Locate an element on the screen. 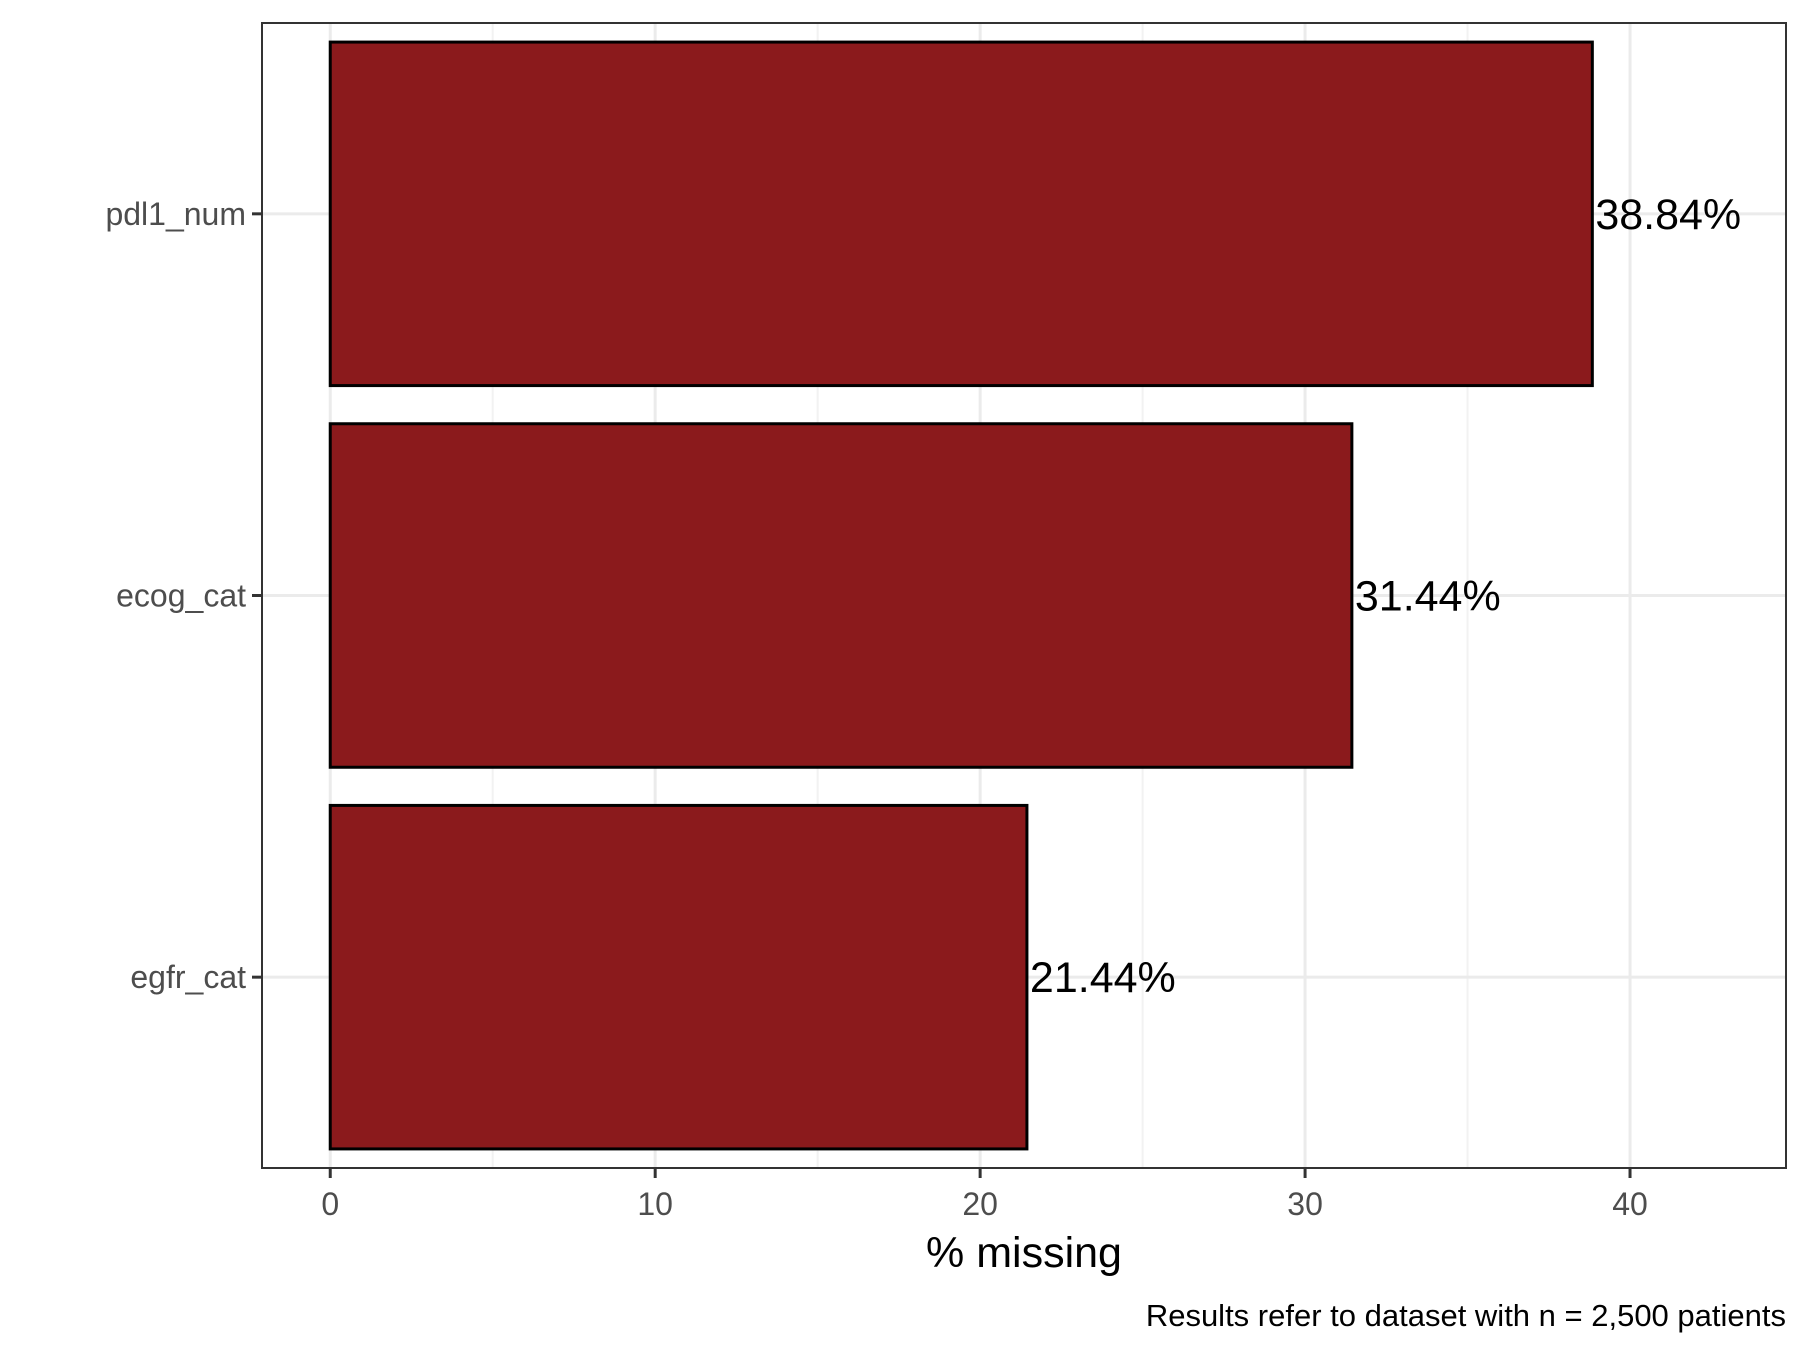 Image resolution: width=1800 pixels, height=1350 pixels. y-tick-label: ecog_cat is located at coordinates (181, 596).